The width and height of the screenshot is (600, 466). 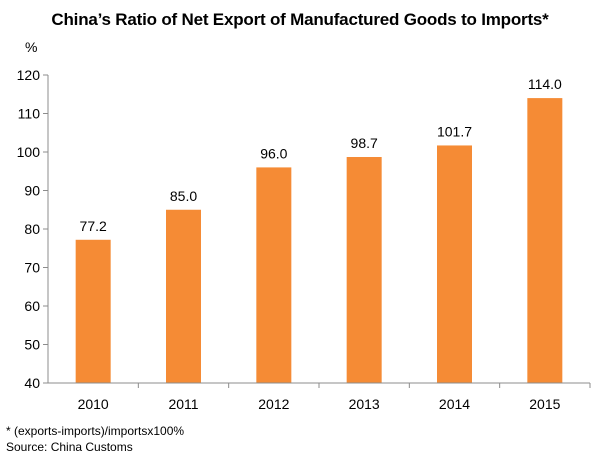 I want to click on bar-2015, so click(x=545, y=240).